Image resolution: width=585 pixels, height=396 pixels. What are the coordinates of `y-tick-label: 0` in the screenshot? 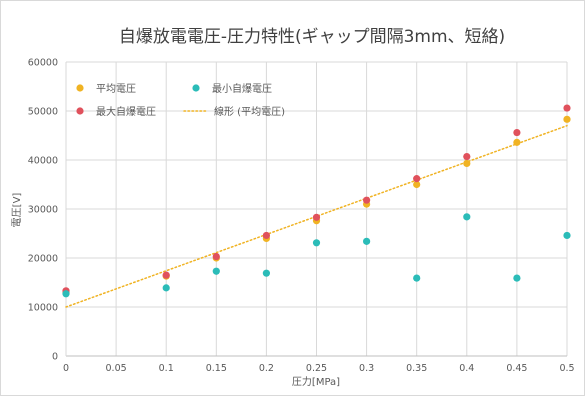 It's located at (55, 357).